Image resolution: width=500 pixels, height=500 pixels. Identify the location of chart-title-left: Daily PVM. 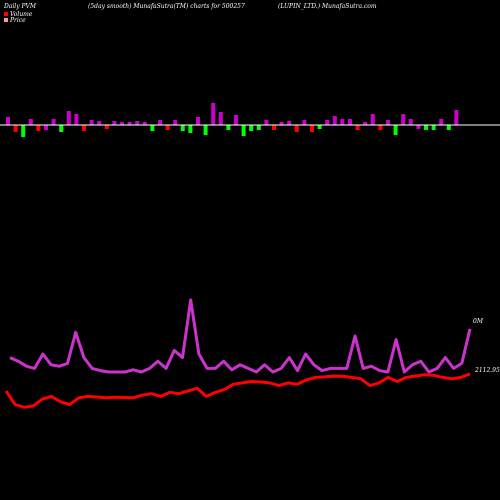
(20, 6).